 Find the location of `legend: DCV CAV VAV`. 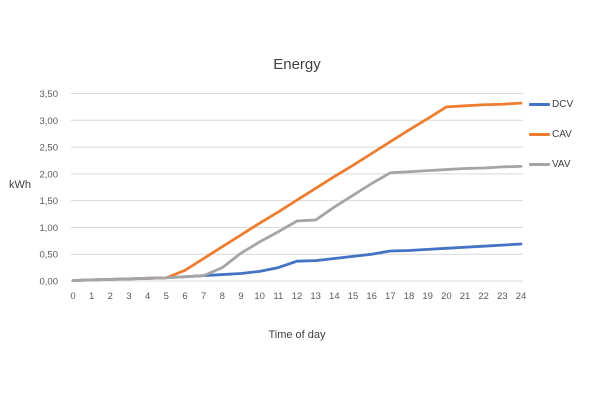

legend: DCV CAV VAV is located at coordinates (551, 134).